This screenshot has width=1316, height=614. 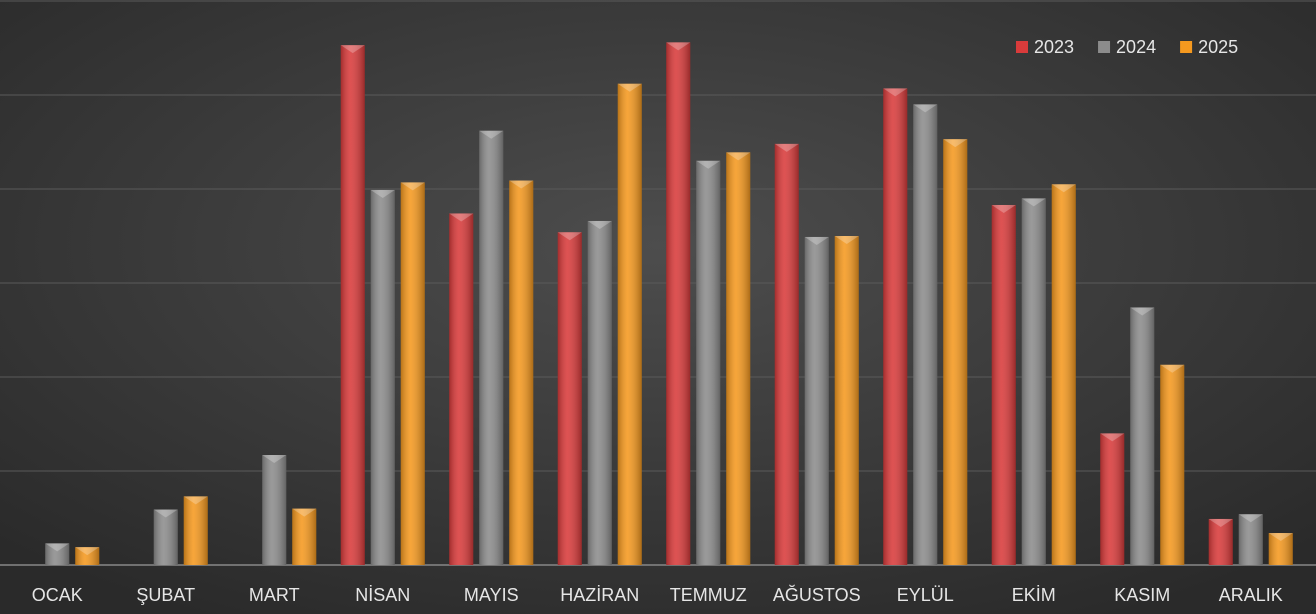 I want to click on x-tick-label: MAYIS, so click(x=491, y=595).